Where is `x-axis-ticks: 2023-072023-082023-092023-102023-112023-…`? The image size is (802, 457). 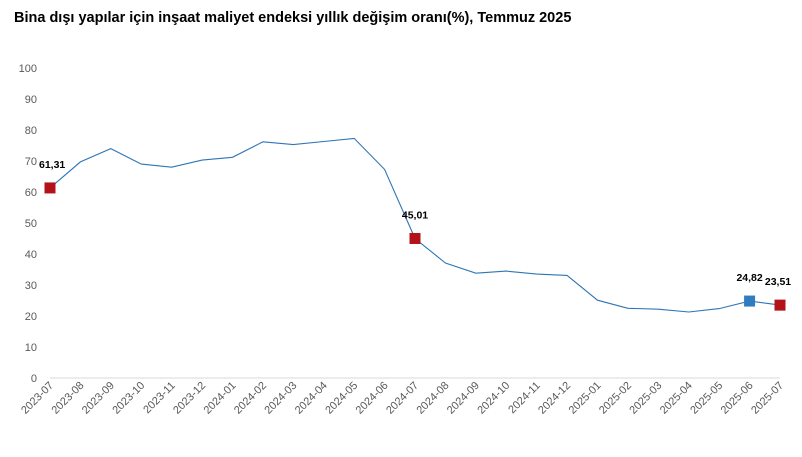 x-axis-ticks: 2023-072023-082023-092023-102023-112023-… is located at coordinates (402, 398).